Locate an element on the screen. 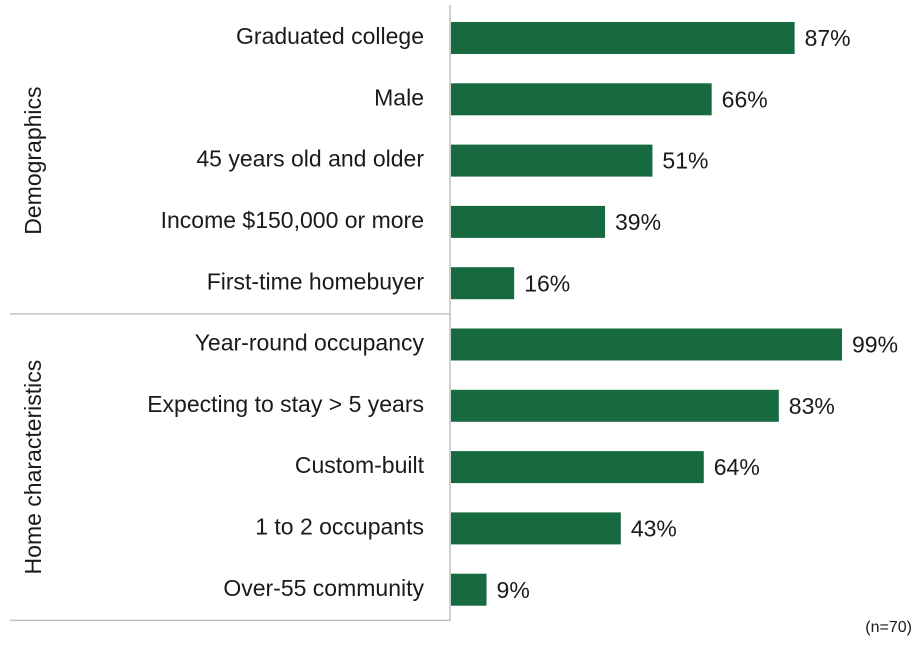 The width and height of the screenshot is (921, 648). sample-note: (n=70) is located at coordinates (888, 627).